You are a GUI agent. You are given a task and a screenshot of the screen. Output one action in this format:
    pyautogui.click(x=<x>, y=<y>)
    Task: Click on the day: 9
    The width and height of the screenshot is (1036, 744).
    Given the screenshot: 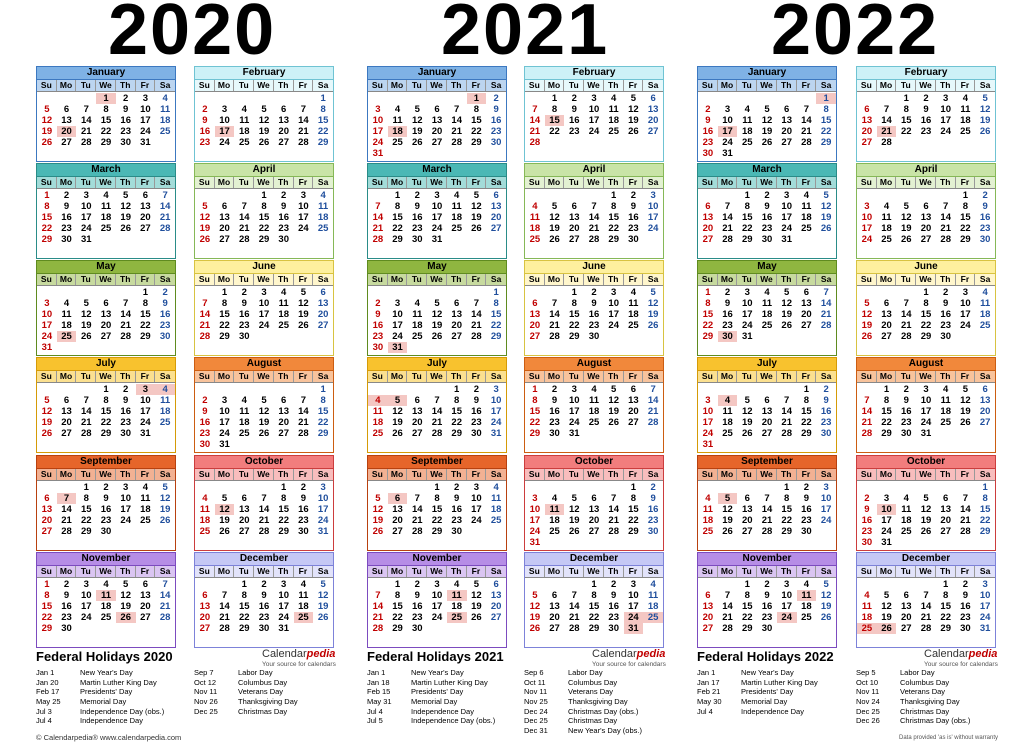 What is the action you would take?
    pyautogui.click(x=826, y=400)
    